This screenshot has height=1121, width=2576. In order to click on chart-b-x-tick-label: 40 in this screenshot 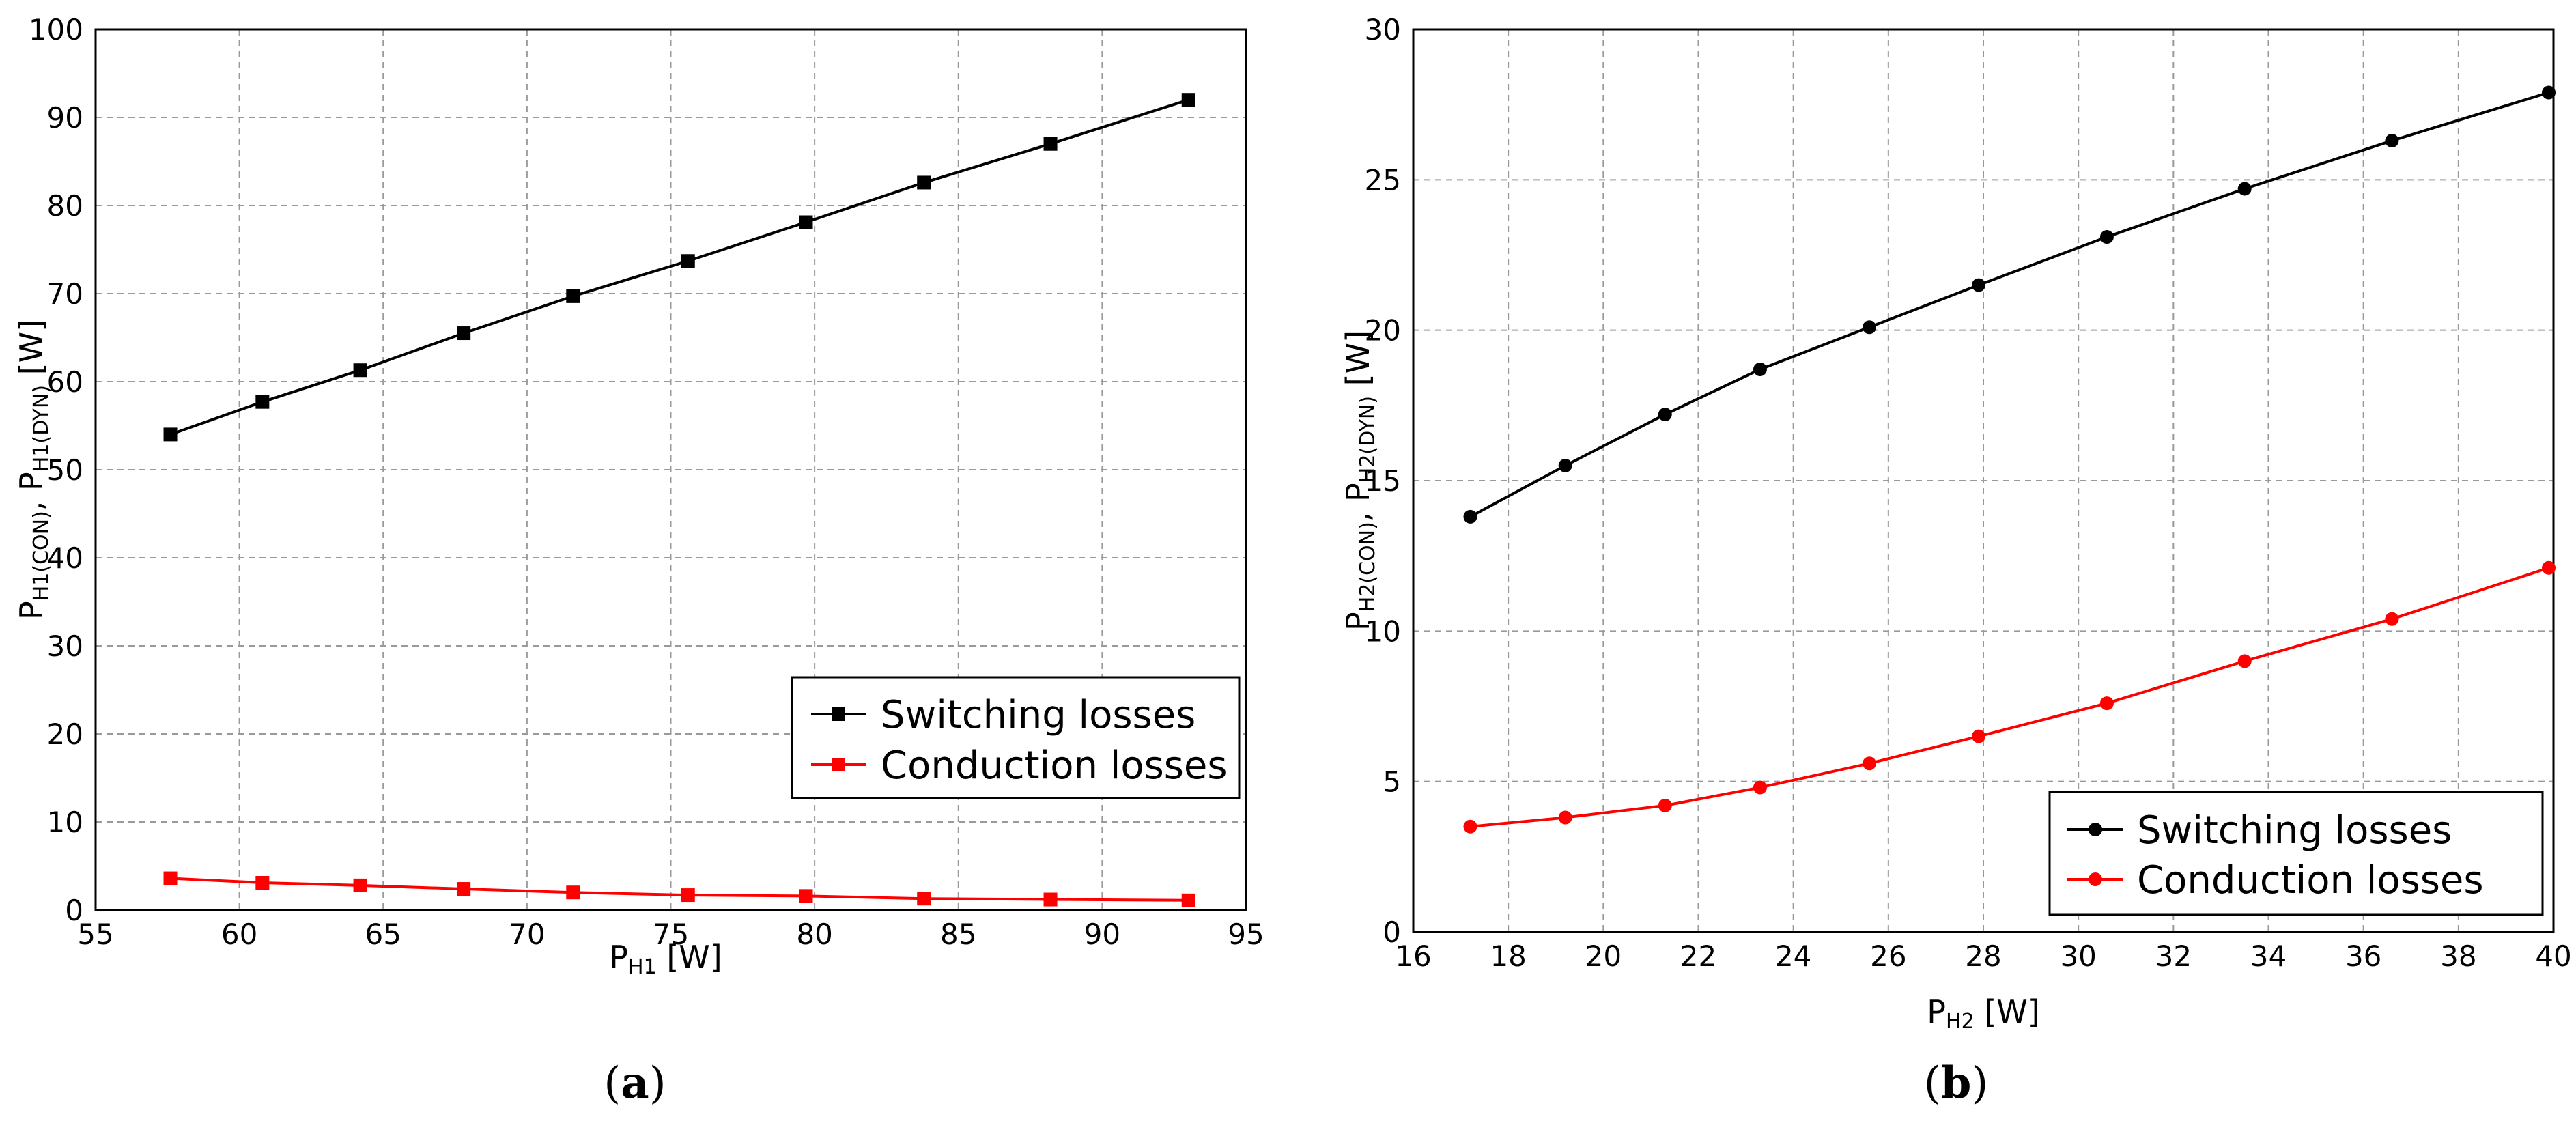, I will do `click(2553, 956)`.